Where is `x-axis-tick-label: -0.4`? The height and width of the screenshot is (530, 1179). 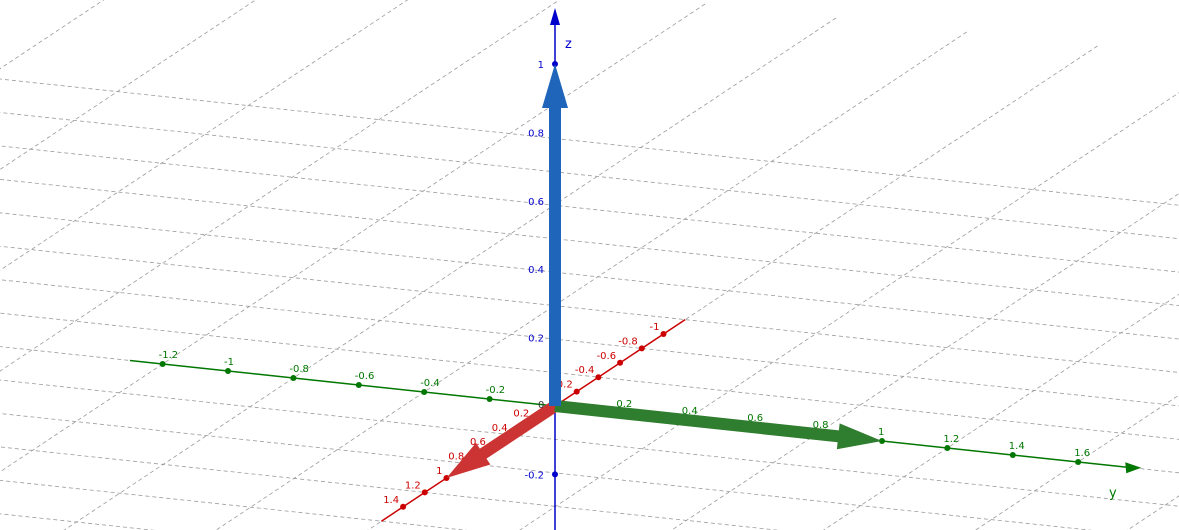 x-axis-tick-label: -0.4 is located at coordinates (585, 370).